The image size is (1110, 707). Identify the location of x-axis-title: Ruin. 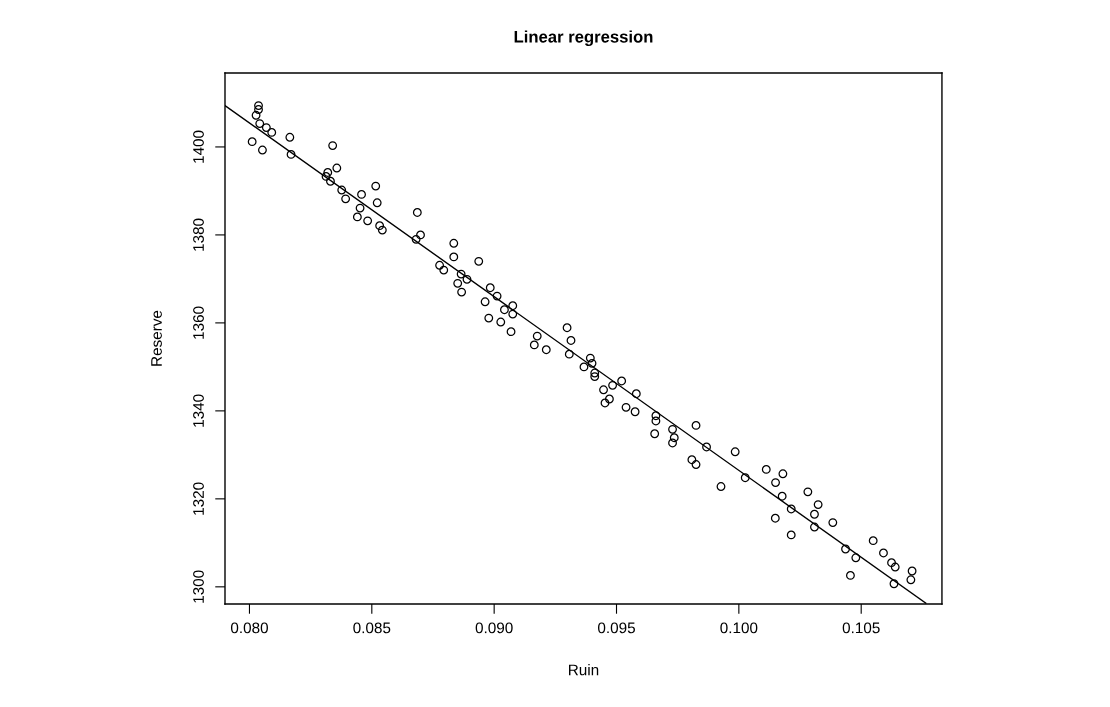
(584, 670).